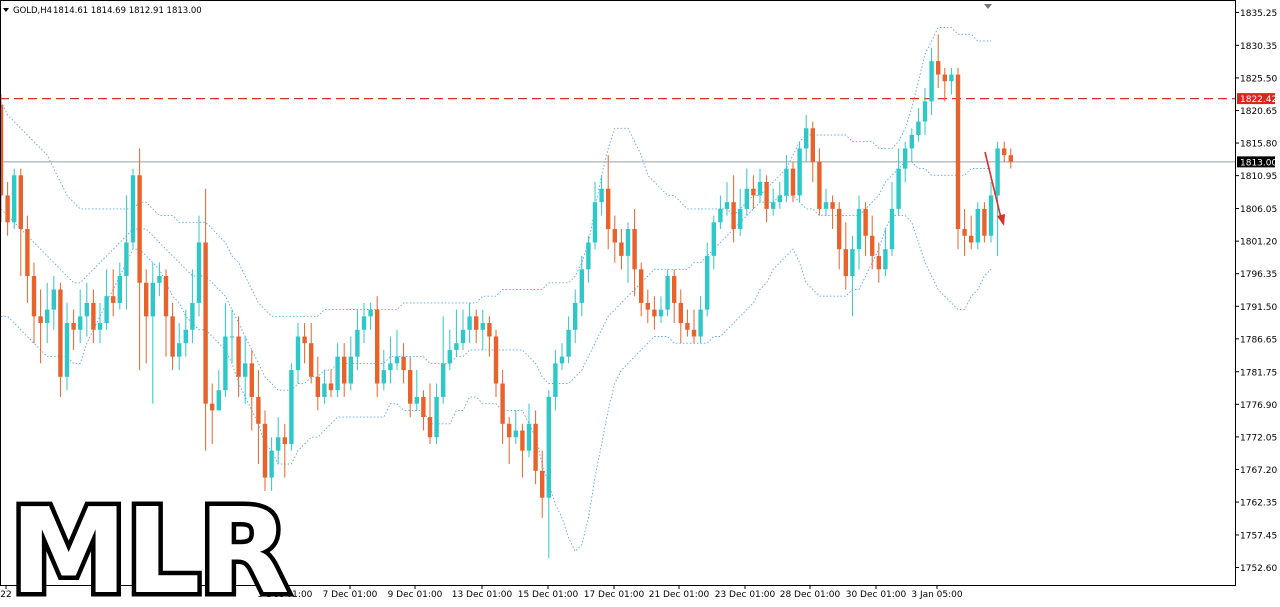 Image resolution: width=1280 pixels, height=607 pixels. What do you see at coordinates (1258, 112) in the screenshot?
I see `y-tick-label: 1820.65` at bounding box center [1258, 112].